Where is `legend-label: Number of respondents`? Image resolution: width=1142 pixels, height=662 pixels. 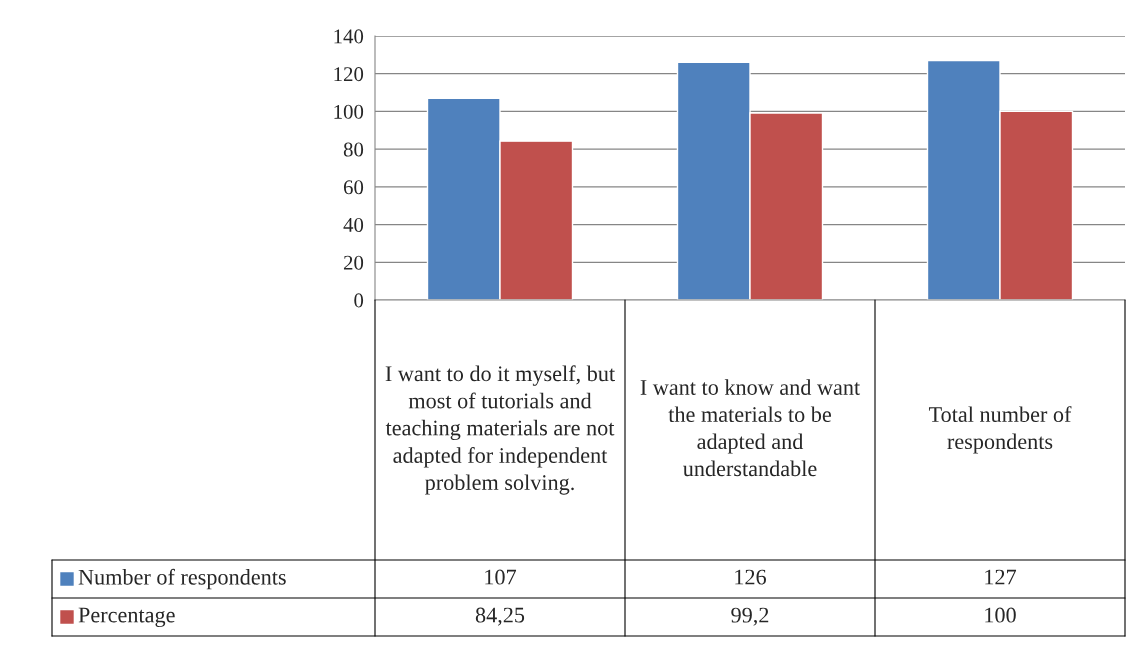 legend-label: Number of respondents is located at coordinates (182, 579).